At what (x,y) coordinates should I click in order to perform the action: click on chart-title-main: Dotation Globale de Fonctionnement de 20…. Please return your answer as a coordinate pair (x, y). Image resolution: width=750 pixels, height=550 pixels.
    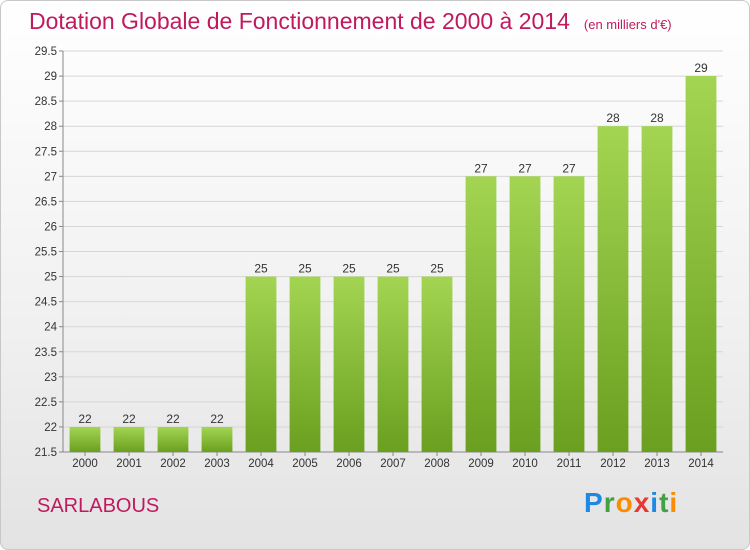
    Looking at the image, I should click on (299, 21).